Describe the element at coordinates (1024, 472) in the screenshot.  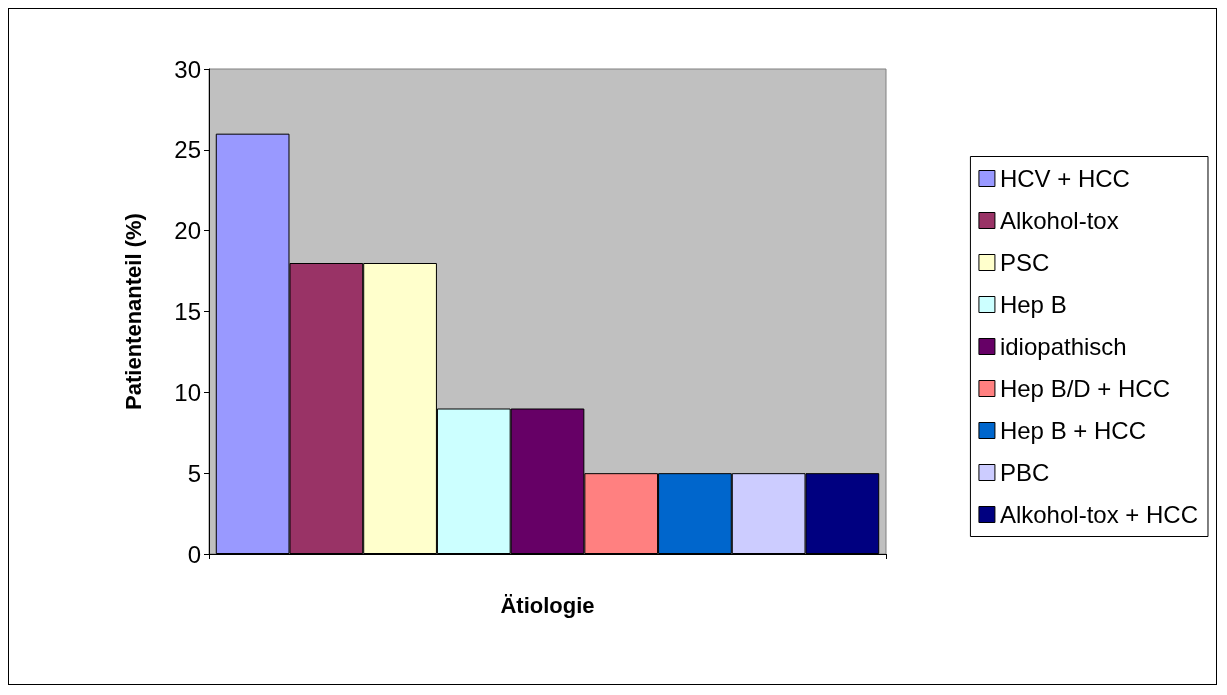
I see `legend-label: PBC` at that location.